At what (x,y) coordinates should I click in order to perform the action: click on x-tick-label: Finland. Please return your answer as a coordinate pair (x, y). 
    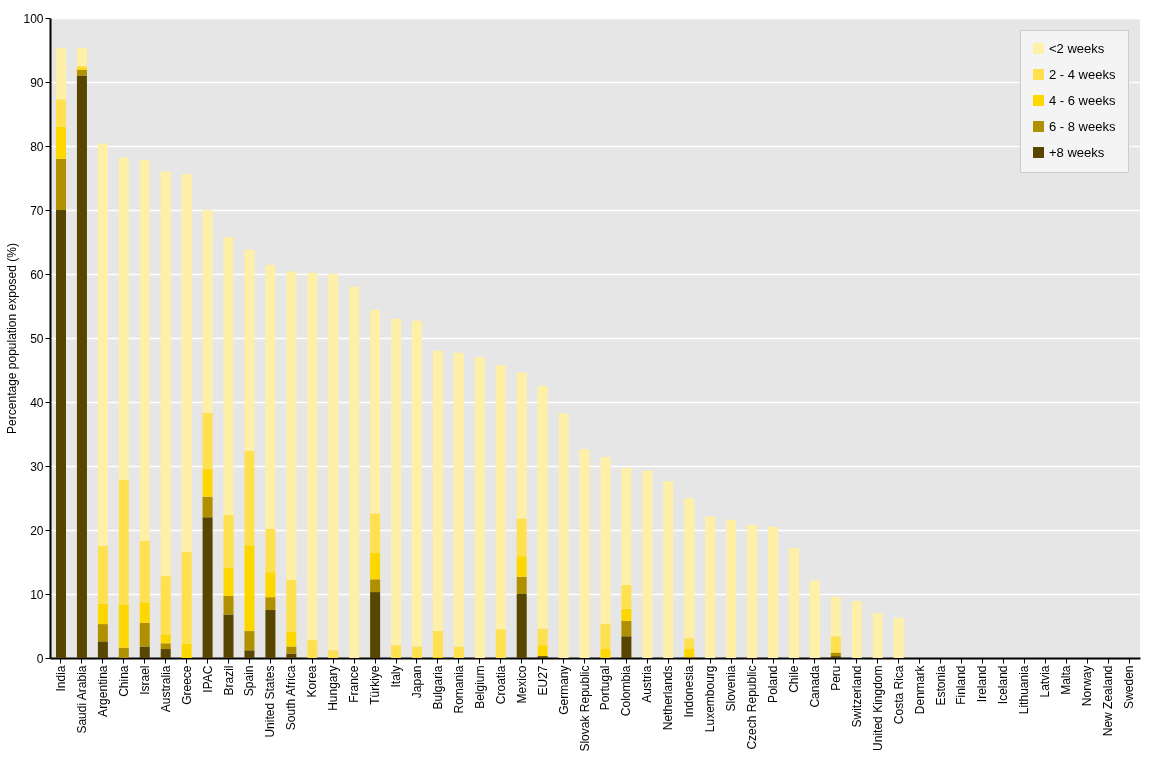
    Looking at the image, I should click on (961, 685).